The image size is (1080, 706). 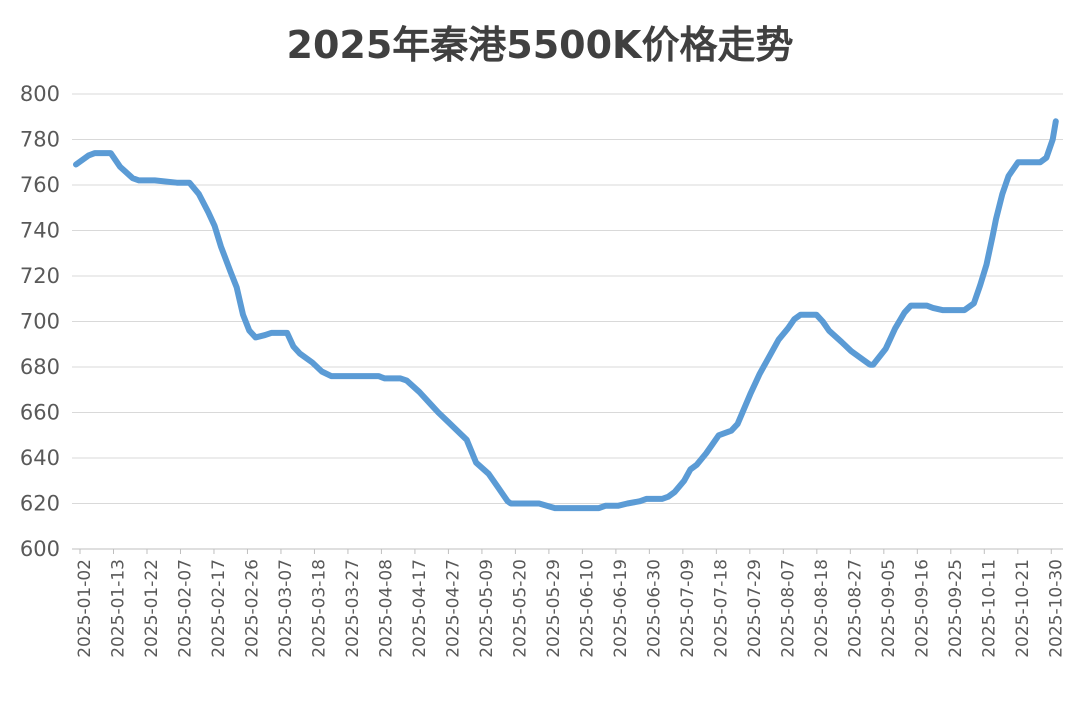 I want to click on x-tick-label: 2025-03-18, so click(x=319, y=608).